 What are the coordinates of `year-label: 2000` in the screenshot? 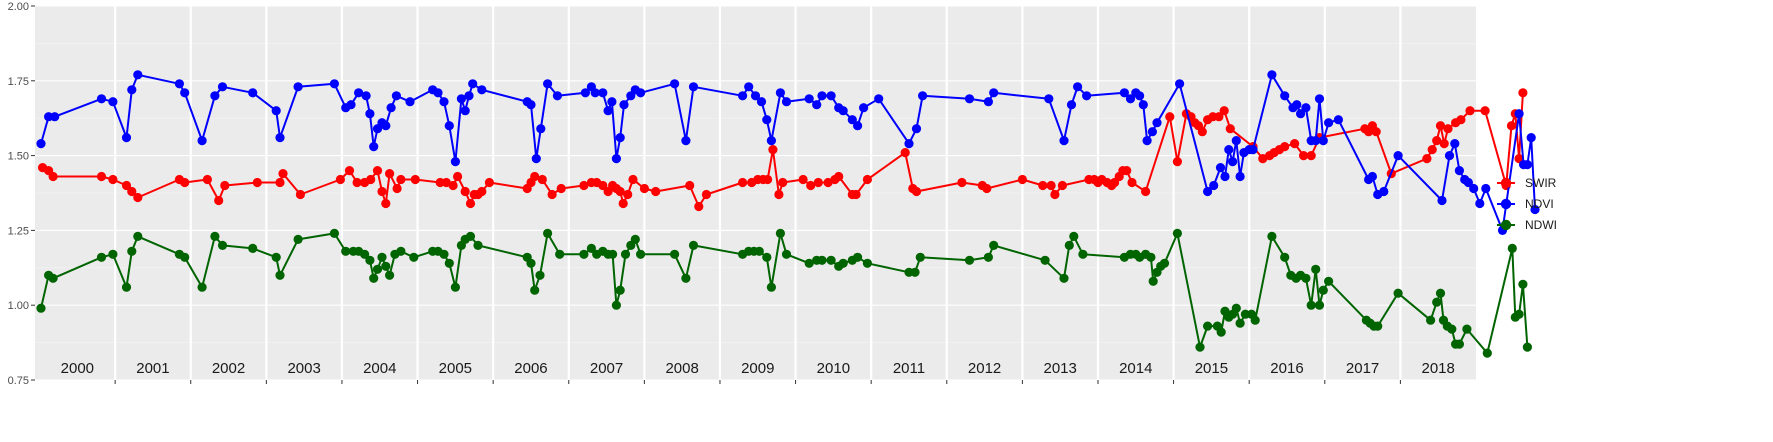 It's located at (77, 368).